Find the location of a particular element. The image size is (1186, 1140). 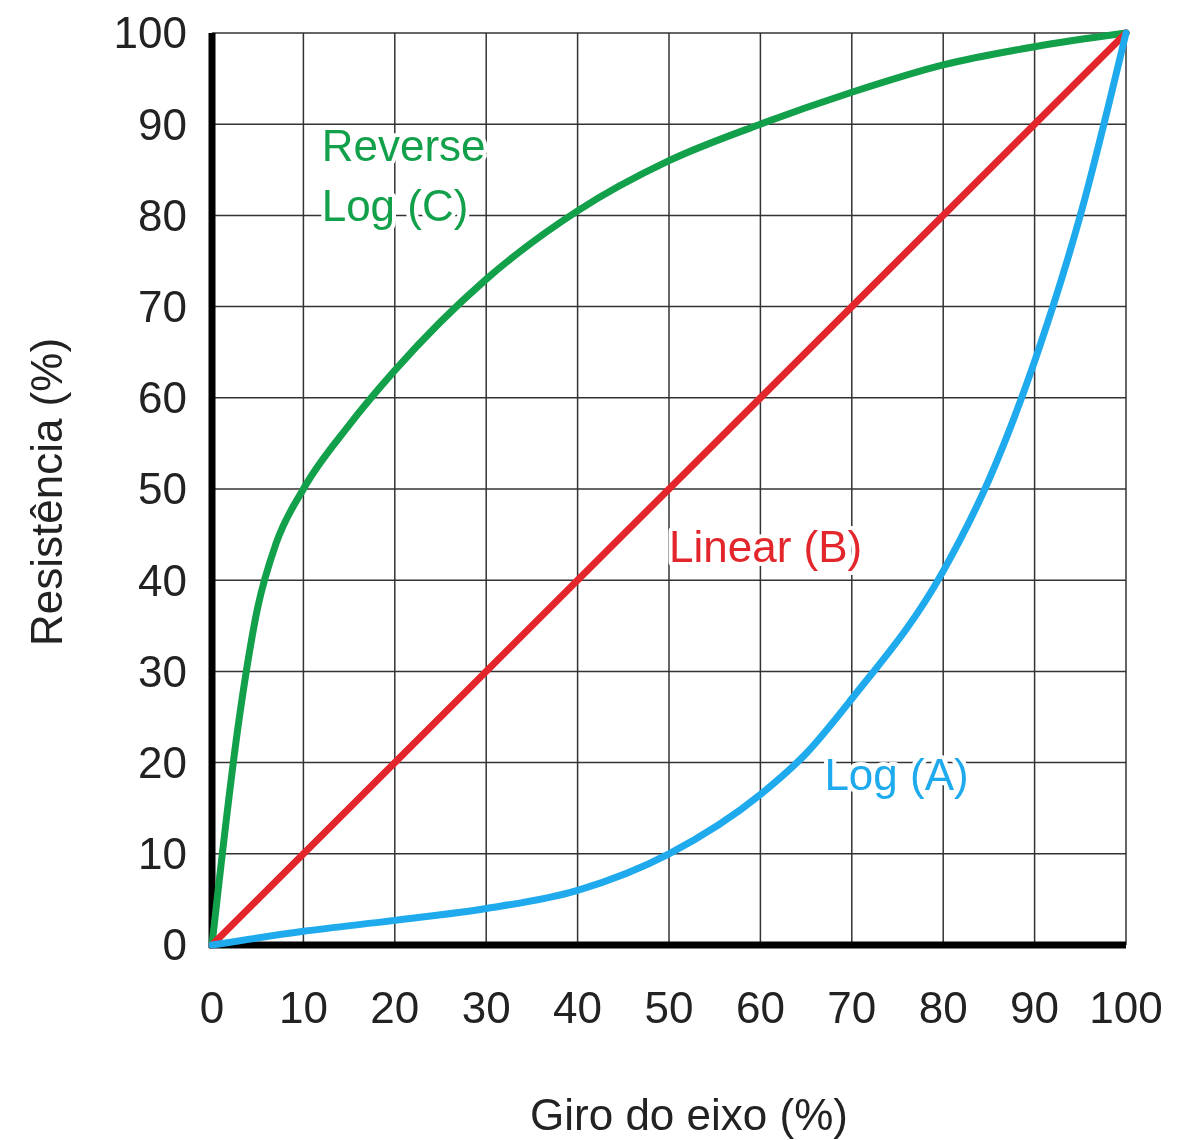

y-tick-label: 60 is located at coordinates (162, 398).